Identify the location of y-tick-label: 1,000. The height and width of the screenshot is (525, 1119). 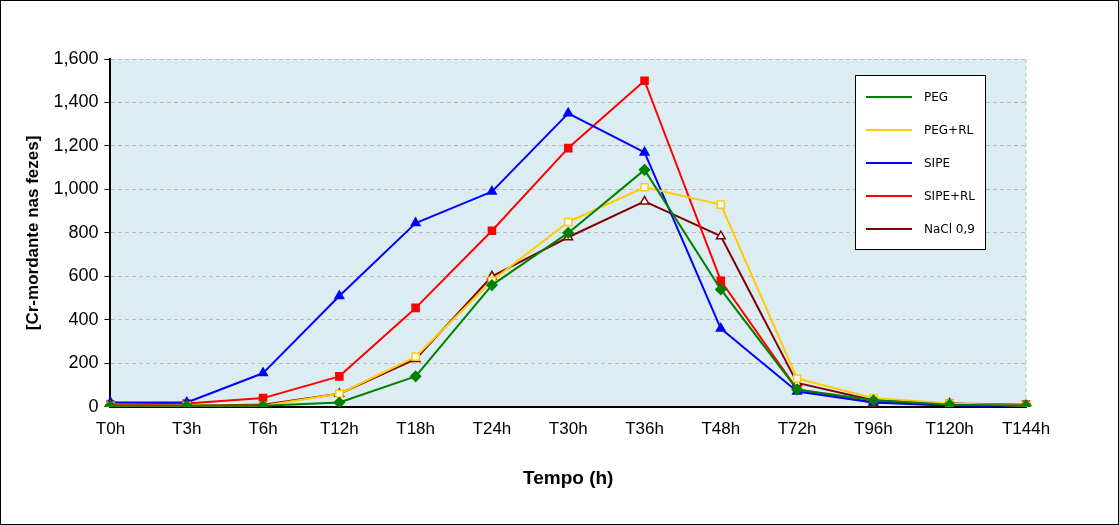
(76, 188).